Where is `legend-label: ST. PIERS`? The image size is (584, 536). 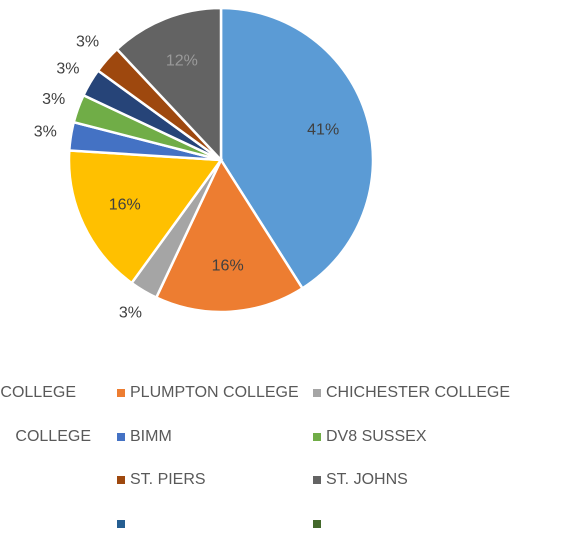
legend-label: ST. PIERS is located at coordinates (168, 479).